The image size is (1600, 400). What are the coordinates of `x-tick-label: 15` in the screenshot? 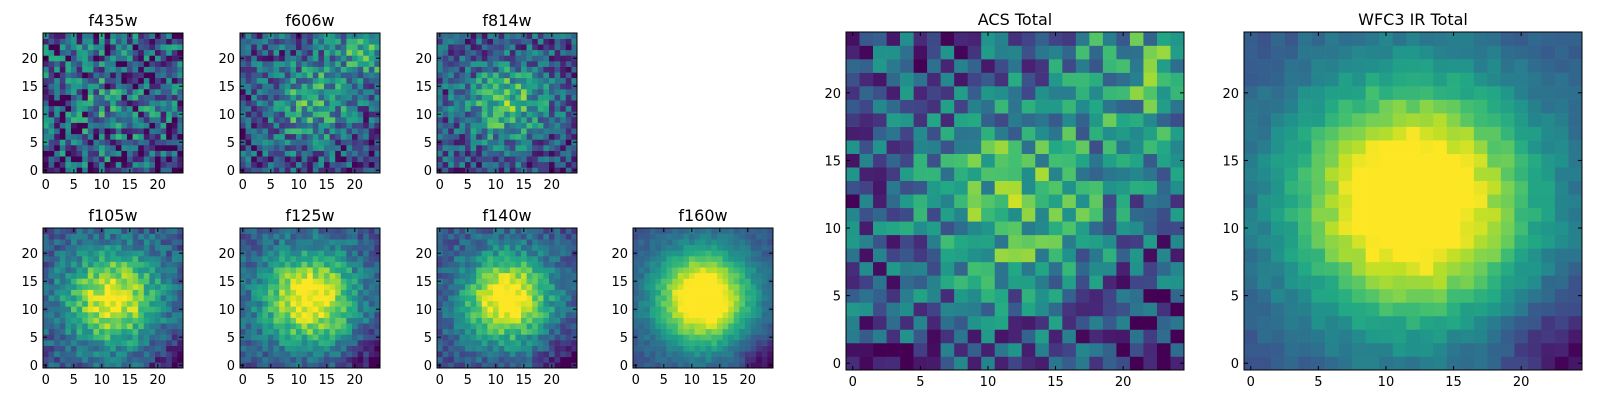 It's located at (130, 380).